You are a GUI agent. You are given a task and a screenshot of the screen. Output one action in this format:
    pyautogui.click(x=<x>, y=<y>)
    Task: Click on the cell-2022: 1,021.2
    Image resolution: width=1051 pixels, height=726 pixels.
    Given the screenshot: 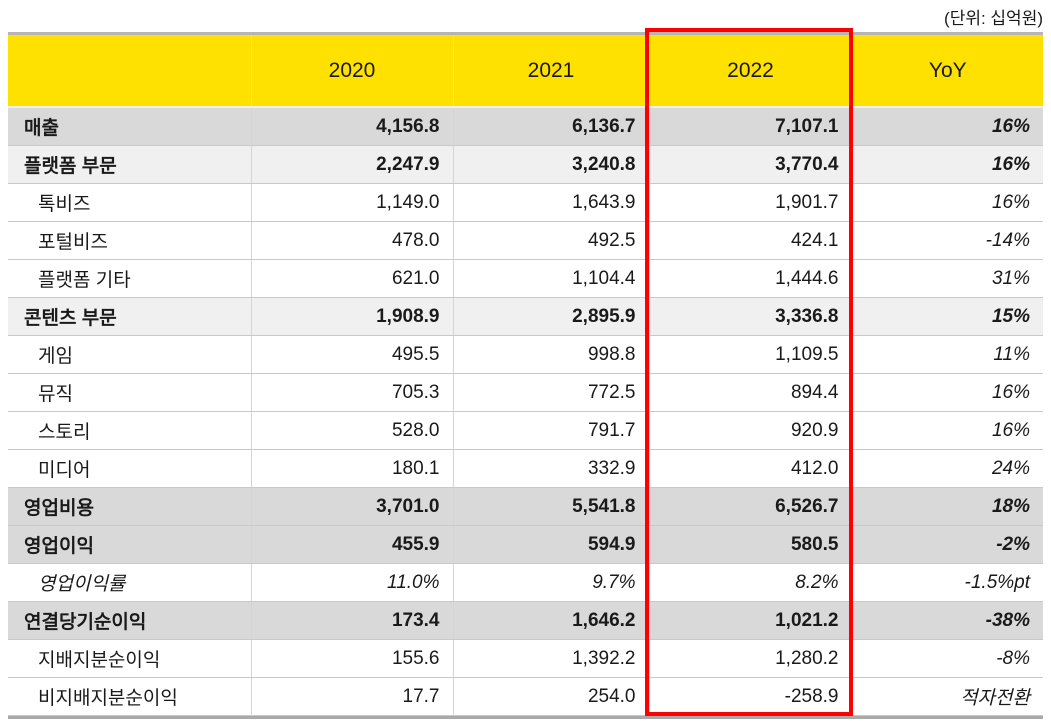 What is the action you would take?
    pyautogui.click(x=750, y=620)
    